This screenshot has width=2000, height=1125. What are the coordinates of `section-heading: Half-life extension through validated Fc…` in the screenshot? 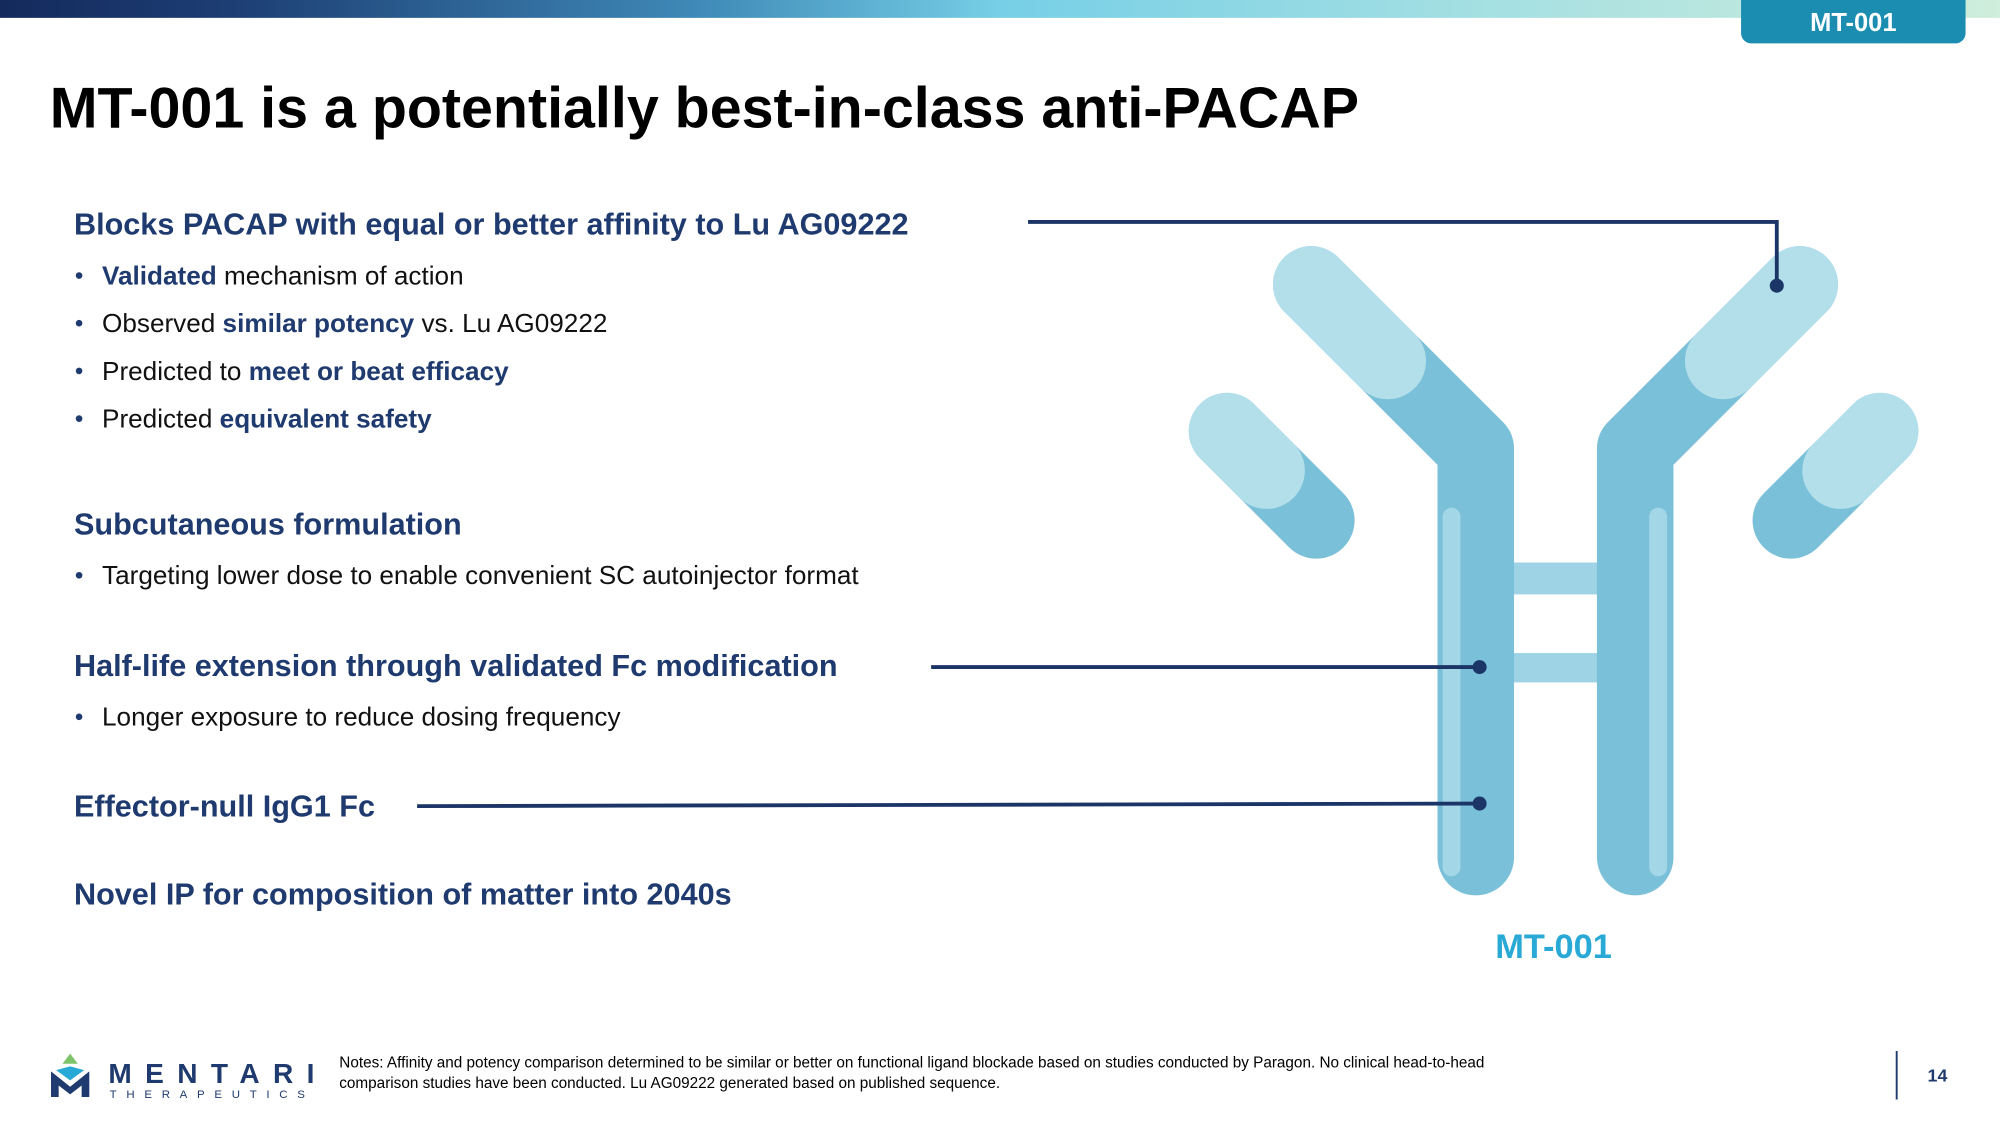 It's located at (456, 666).